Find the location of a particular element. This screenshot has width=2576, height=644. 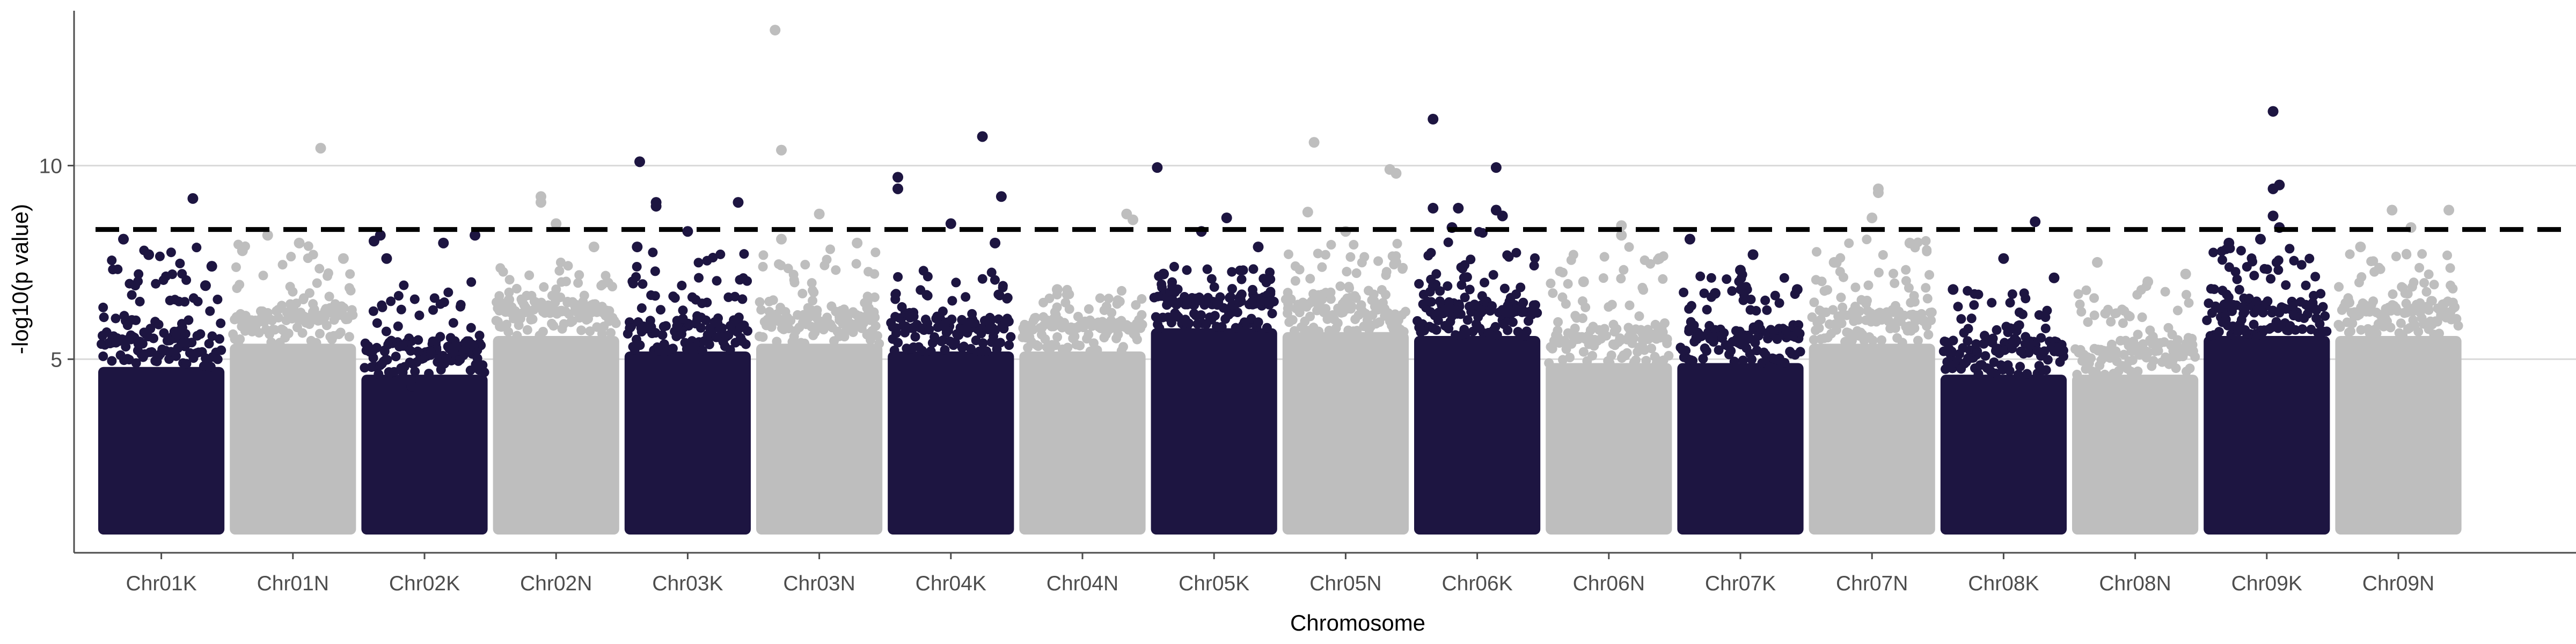

chromosome-Chr07K is located at coordinates (1740, 384).